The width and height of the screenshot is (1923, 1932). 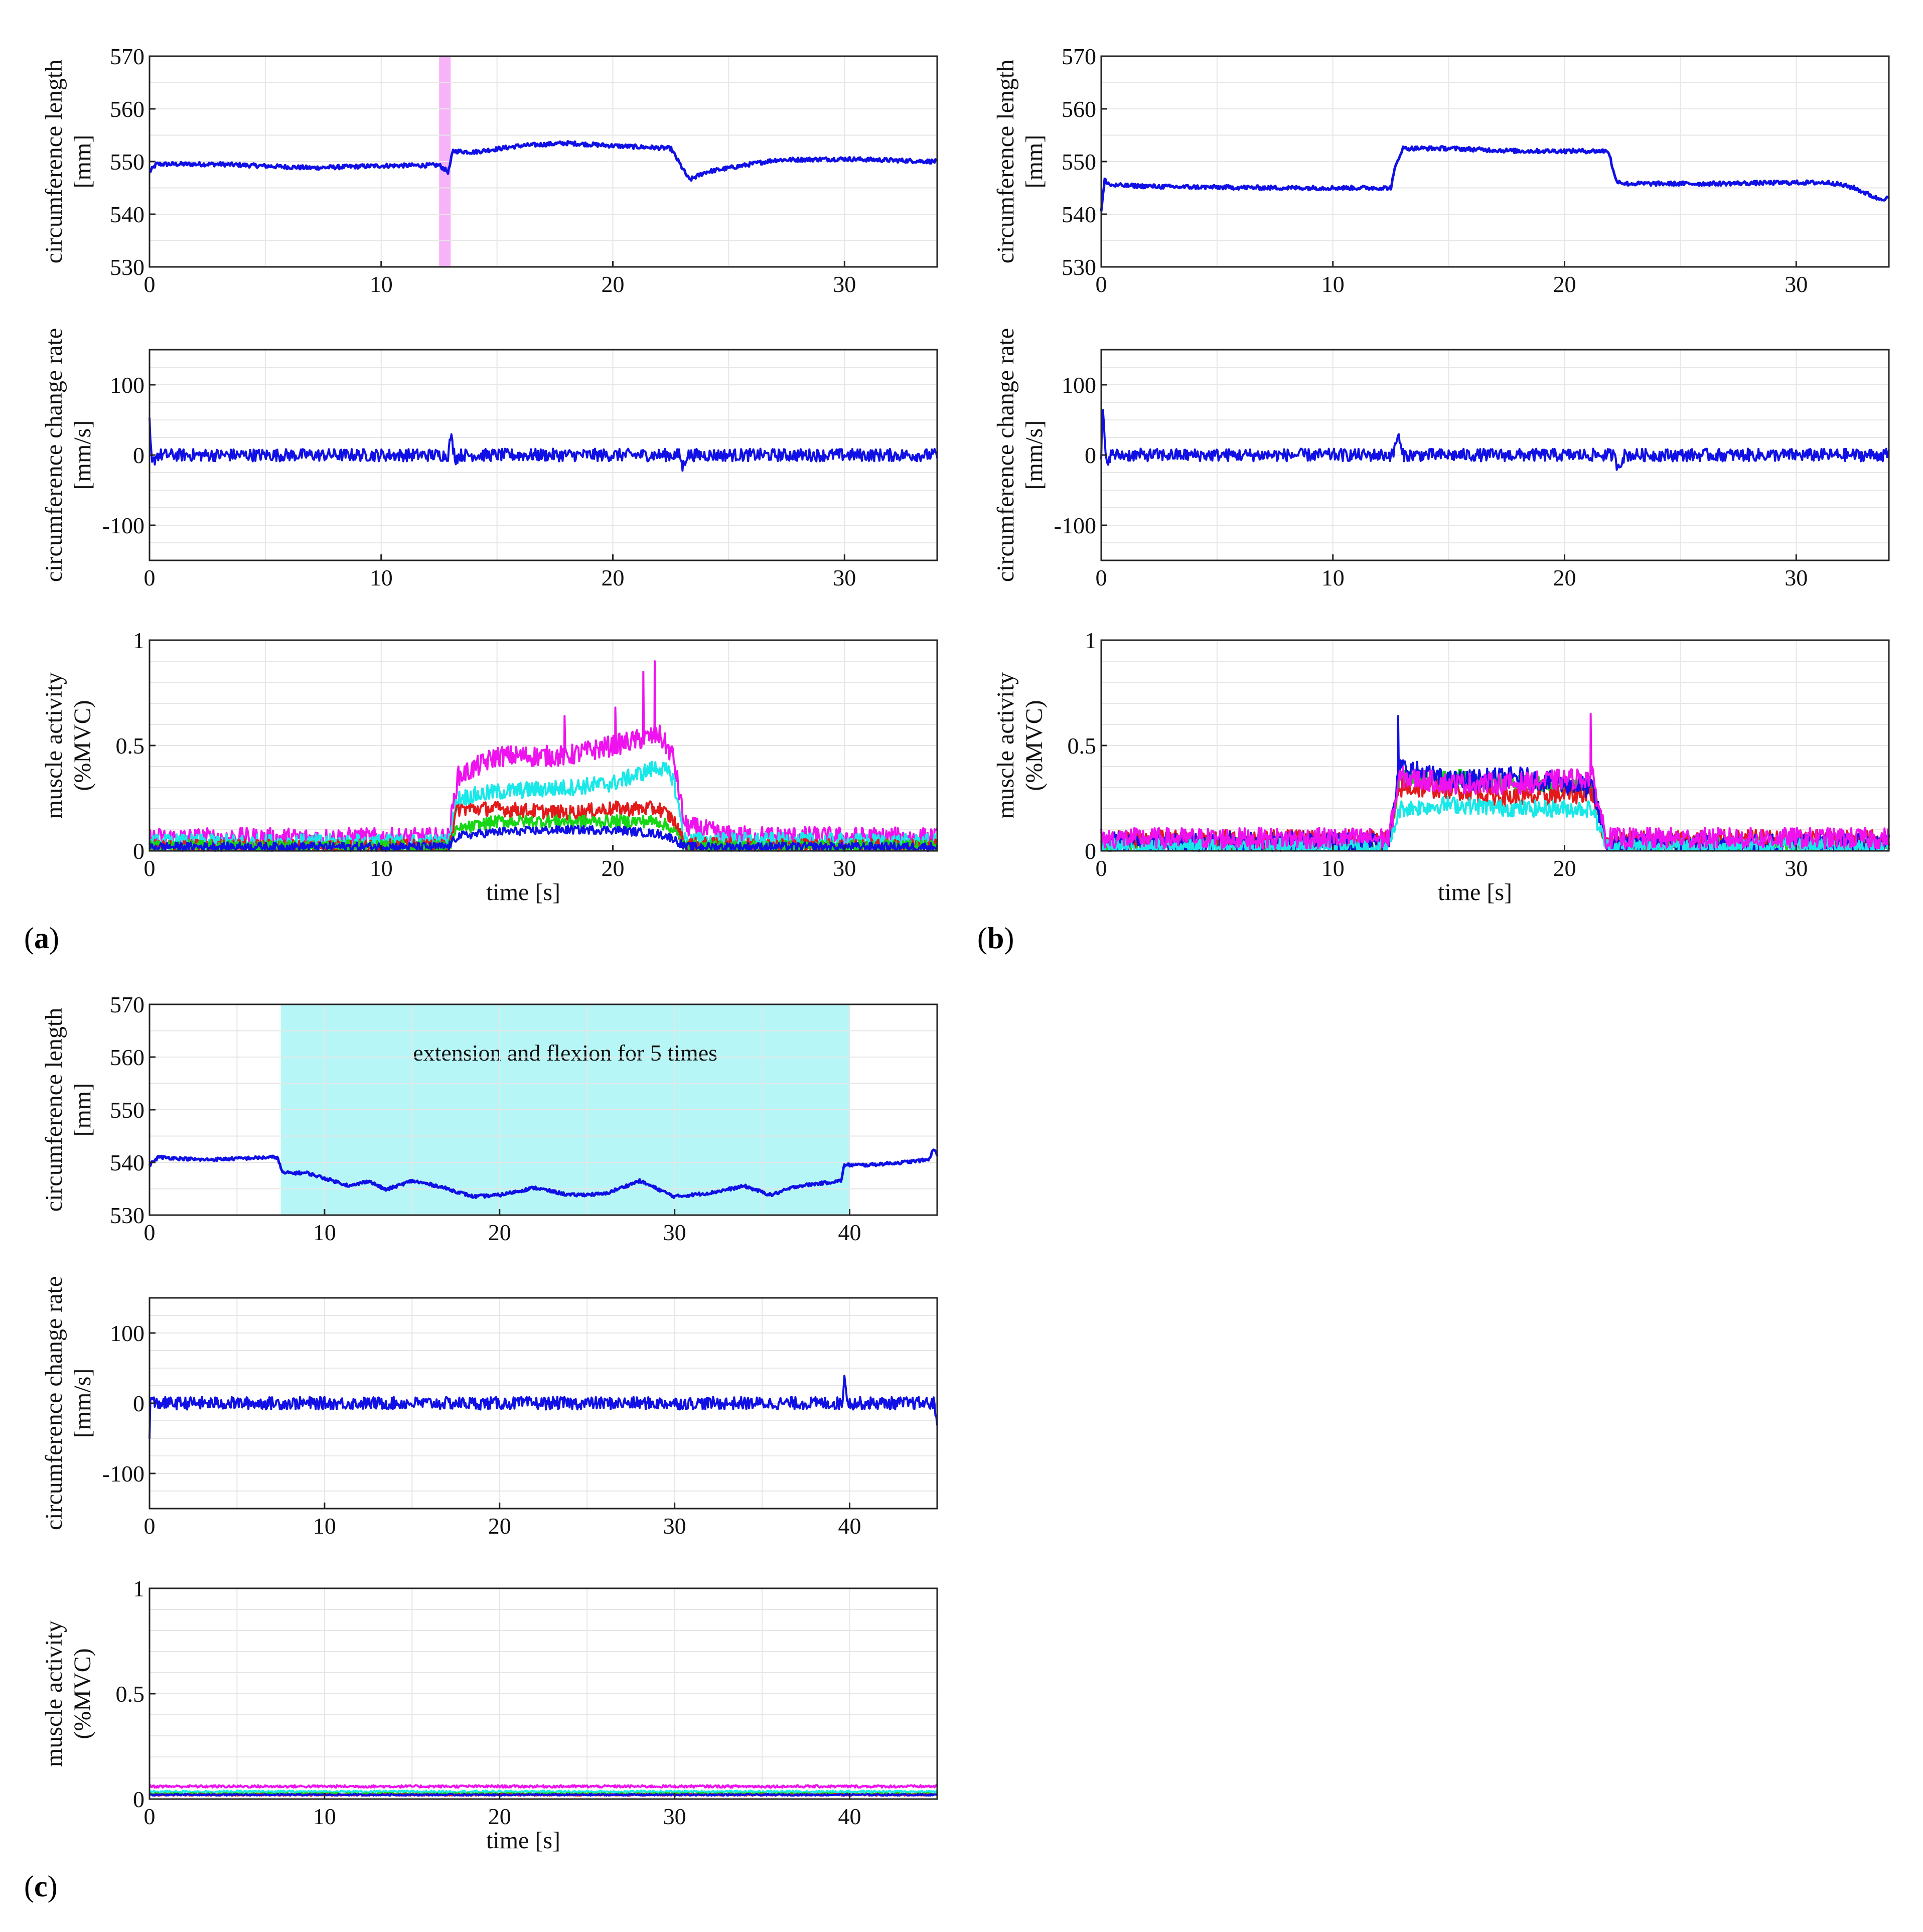 I want to click on highlight-annotation: extension and flexion for 5 times, so click(x=565, y=1053).